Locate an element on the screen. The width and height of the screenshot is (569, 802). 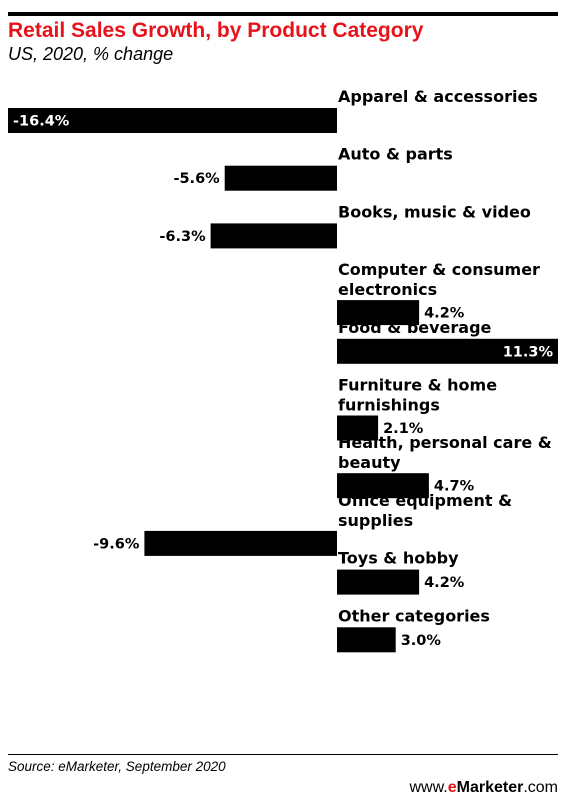
category-label: Office equipment & is located at coordinates (425, 500).